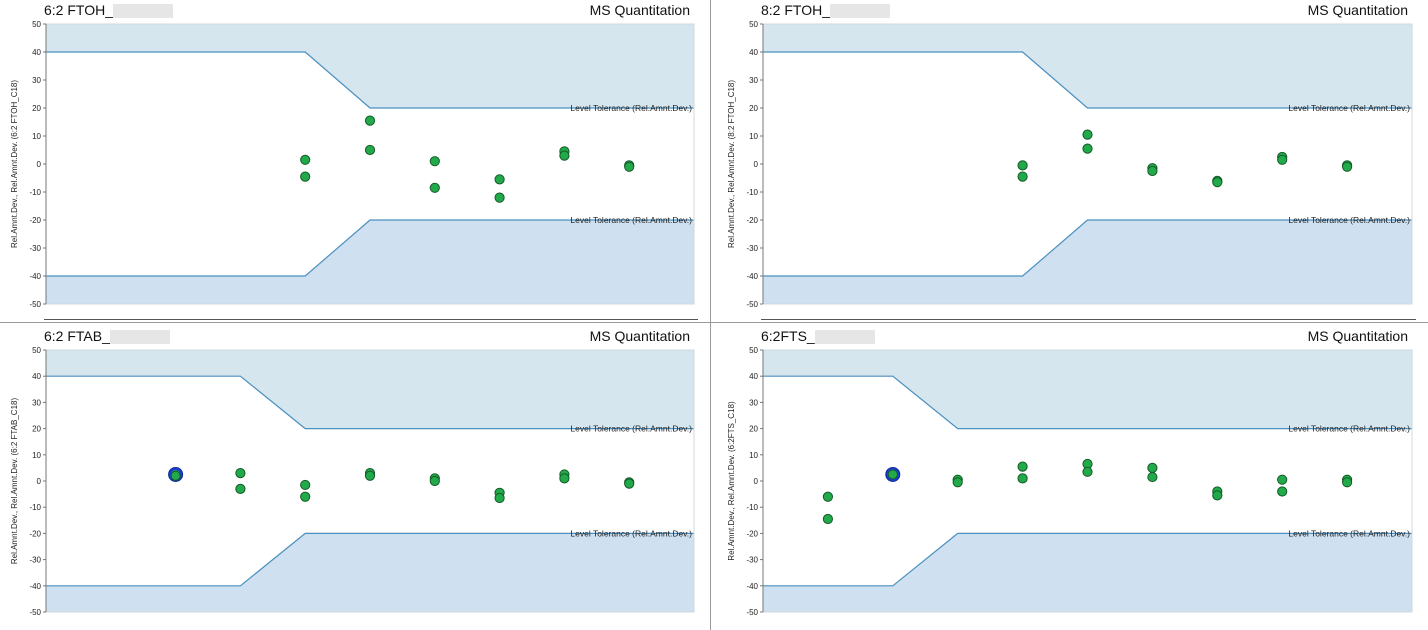 The image size is (1428, 630). I want to click on panel-header: 6:2FTS_ MS Quantitation, so click(1072, 337).